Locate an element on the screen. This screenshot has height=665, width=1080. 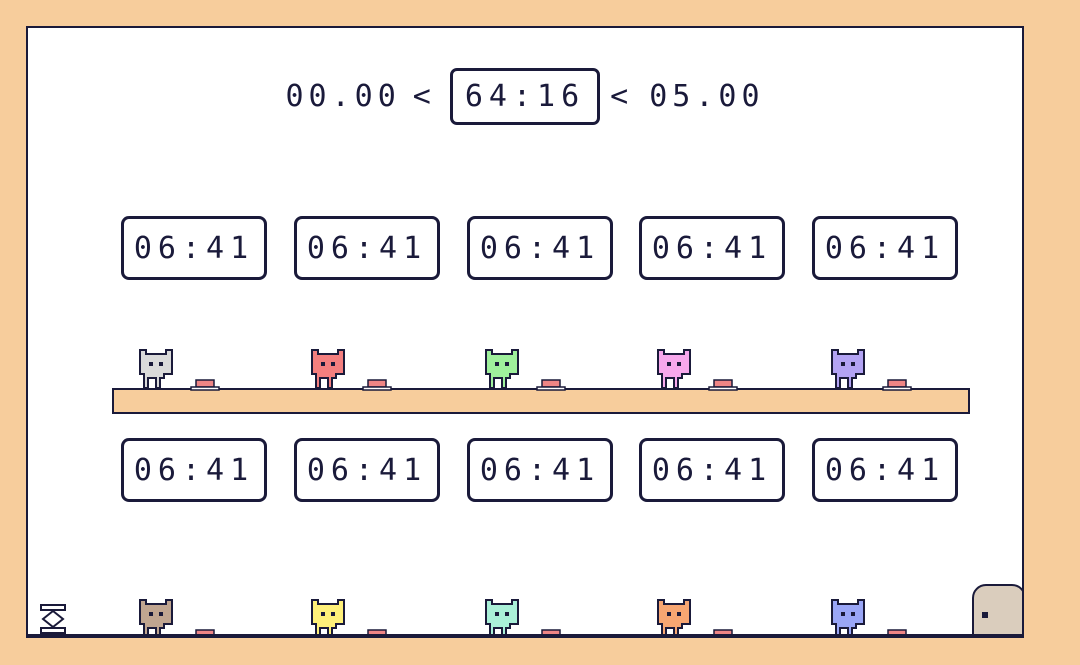
yellow-cat-icon is located at coordinates (328, 617).